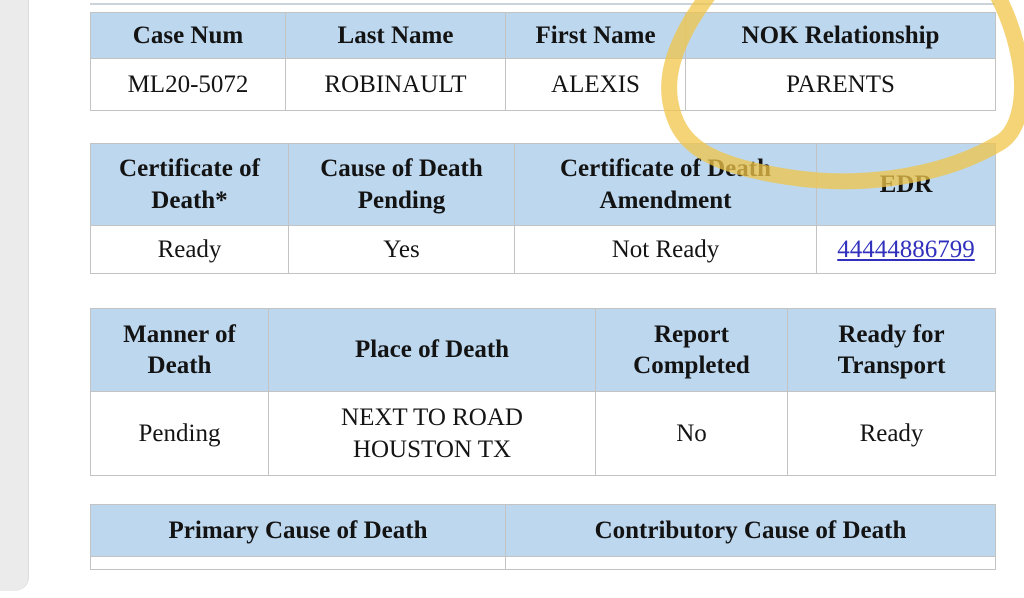 This screenshot has height=598, width=1024. What do you see at coordinates (401, 249) in the screenshot?
I see `cause-of-death-pending-value: Yes` at bounding box center [401, 249].